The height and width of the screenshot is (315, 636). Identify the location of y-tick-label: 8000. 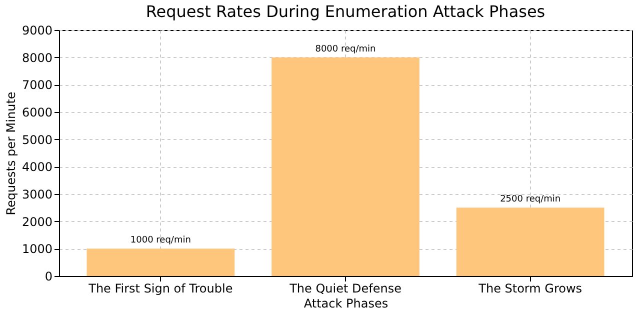
(37, 57).